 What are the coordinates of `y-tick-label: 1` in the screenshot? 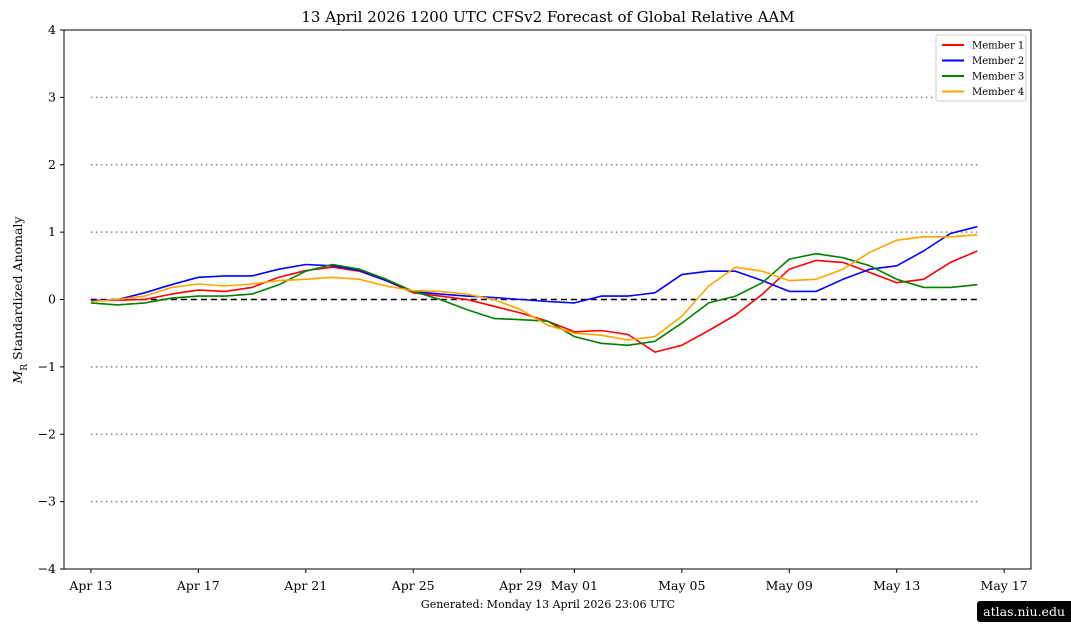 It's located at (52, 231).